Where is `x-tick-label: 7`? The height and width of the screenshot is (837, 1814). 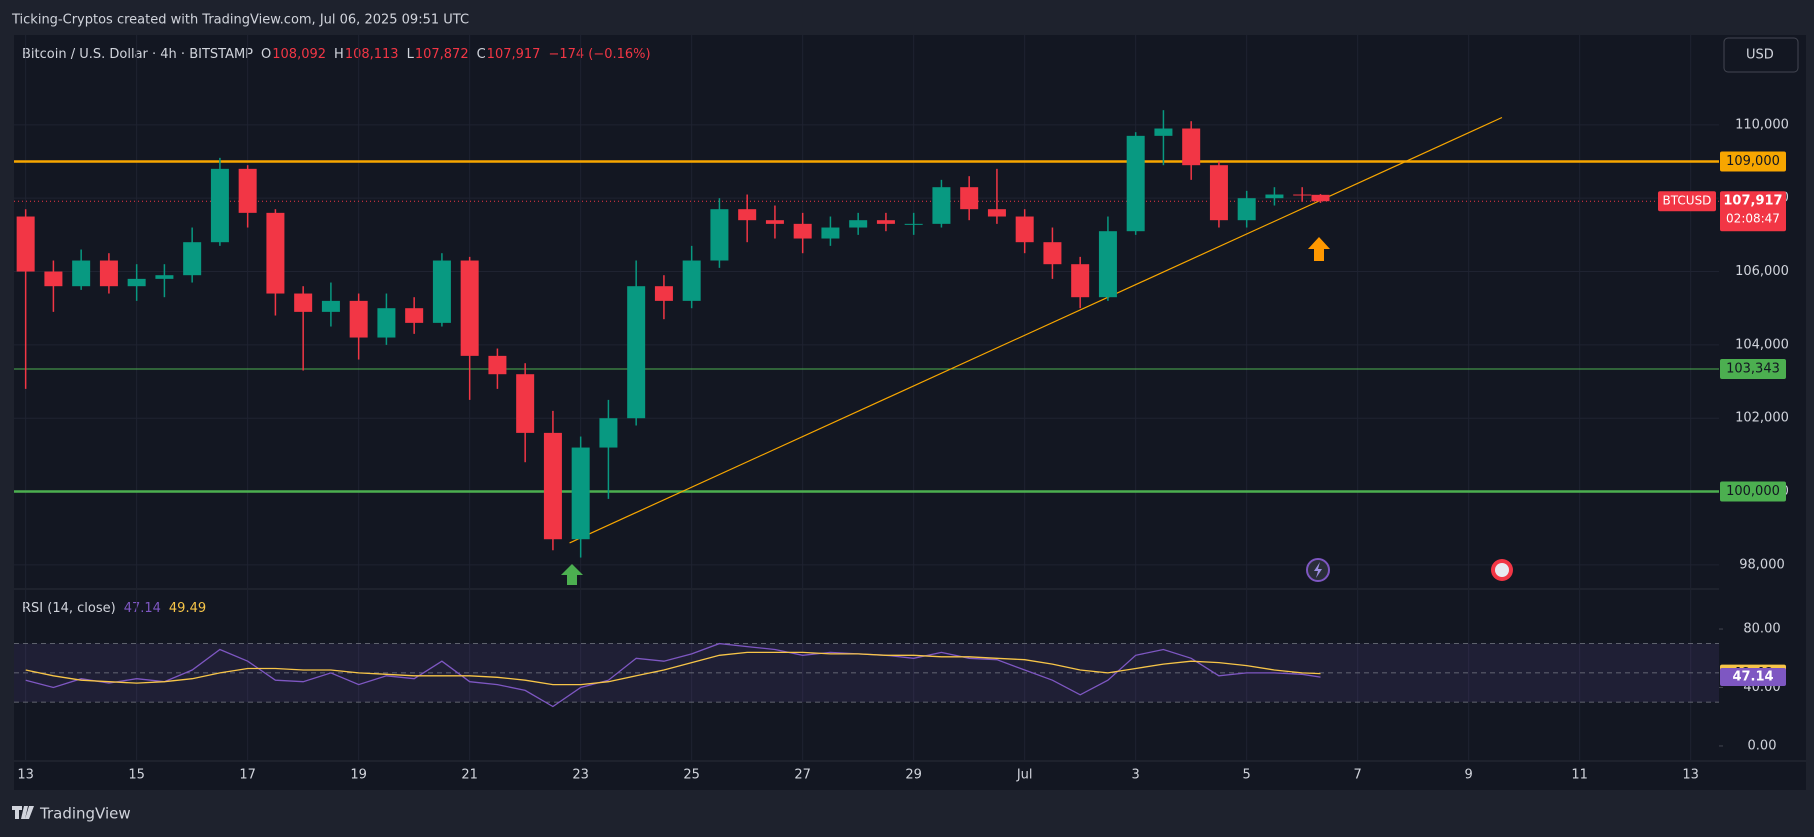 x-tick-label: 7 is located at coordinates (1358, 775).